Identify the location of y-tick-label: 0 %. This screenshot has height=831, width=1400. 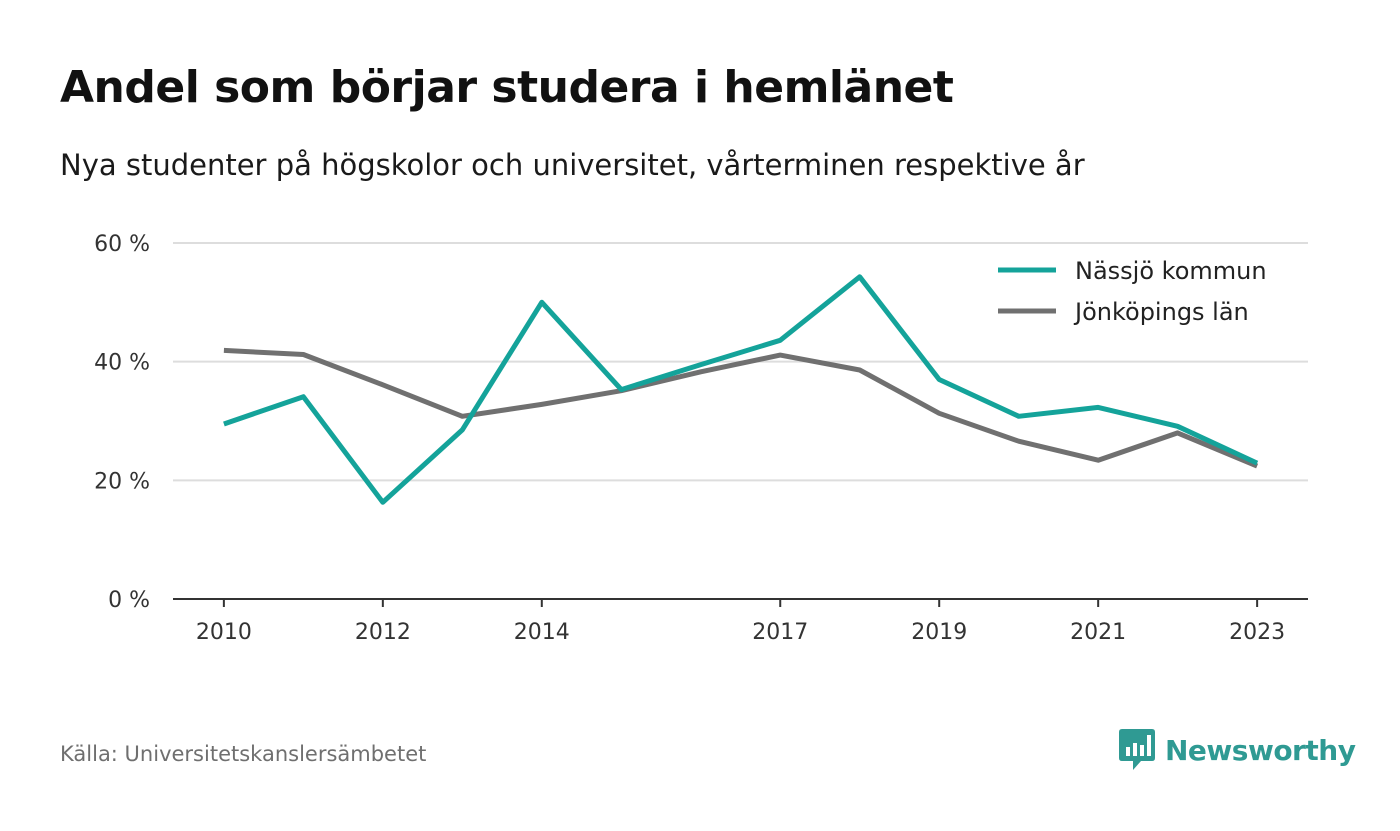
(129, 600).